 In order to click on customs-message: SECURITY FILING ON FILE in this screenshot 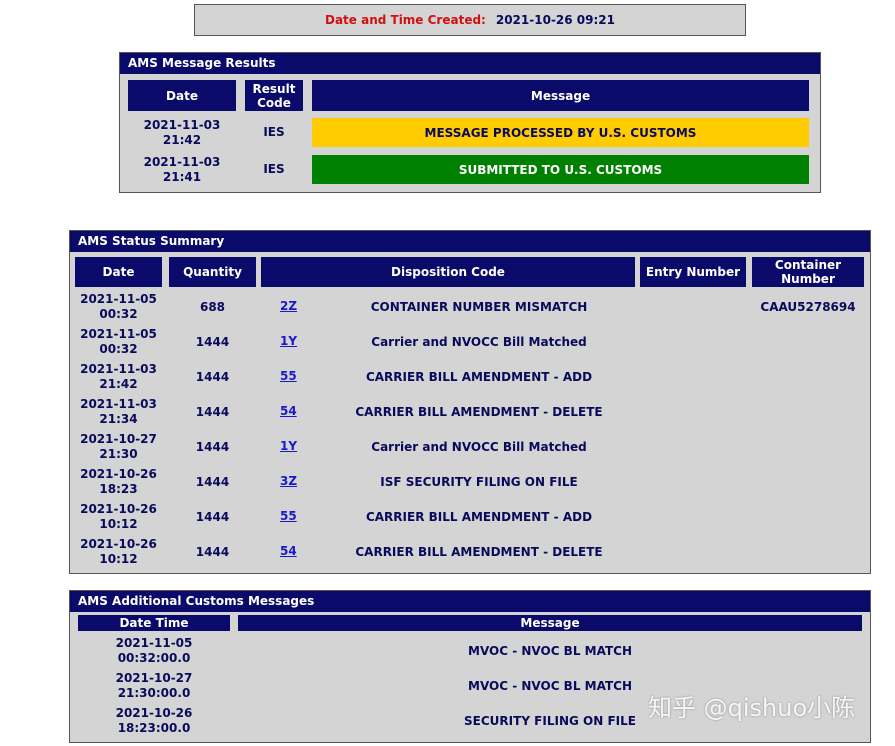, I will do `click(550, 720)`.